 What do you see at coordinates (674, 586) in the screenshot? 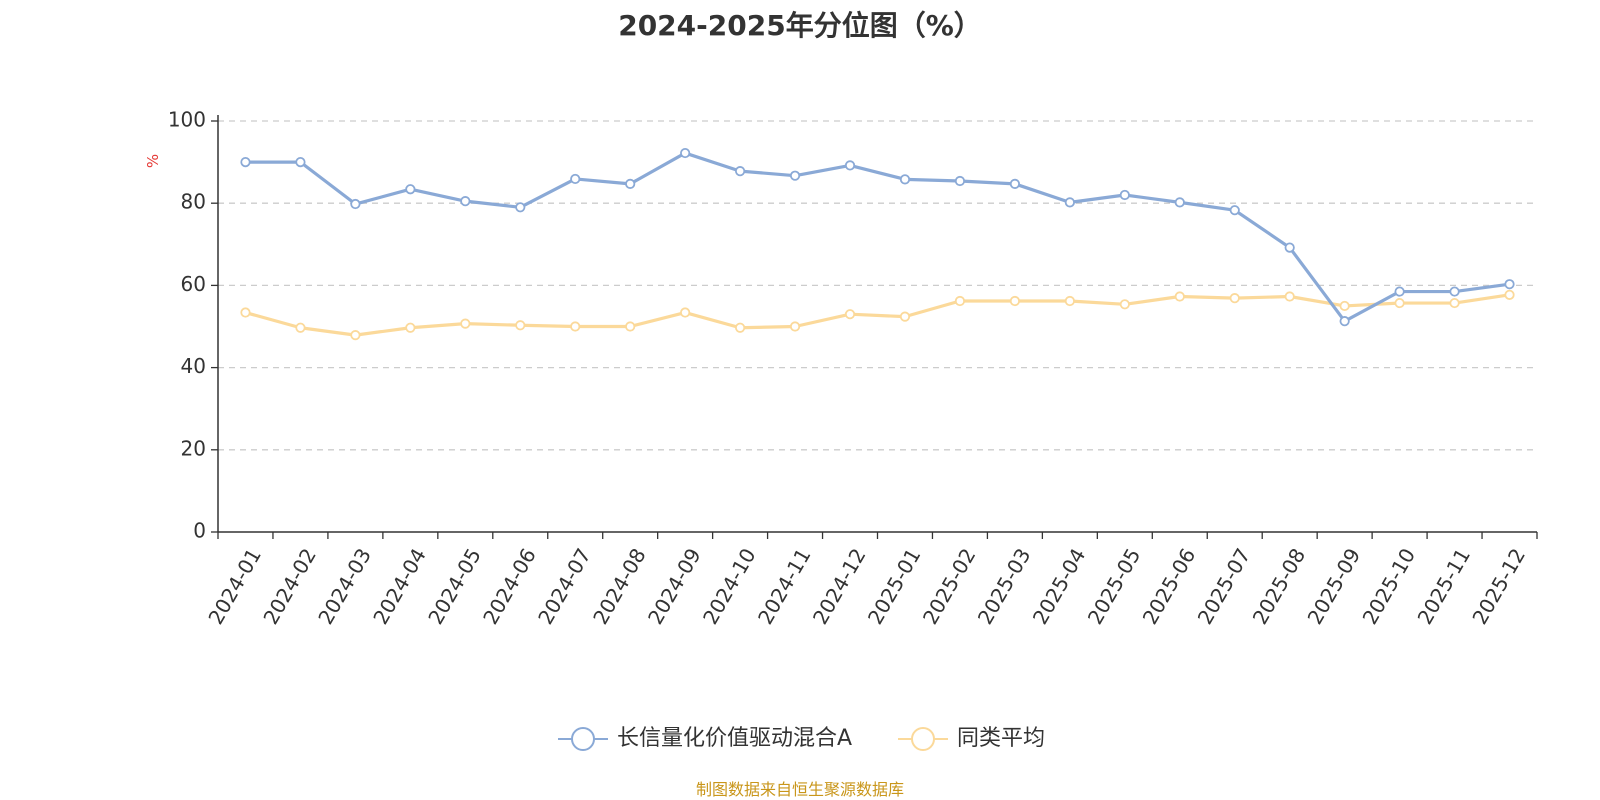
I see `x-tick-label: 2024-09` at bounding box center [674, 586].